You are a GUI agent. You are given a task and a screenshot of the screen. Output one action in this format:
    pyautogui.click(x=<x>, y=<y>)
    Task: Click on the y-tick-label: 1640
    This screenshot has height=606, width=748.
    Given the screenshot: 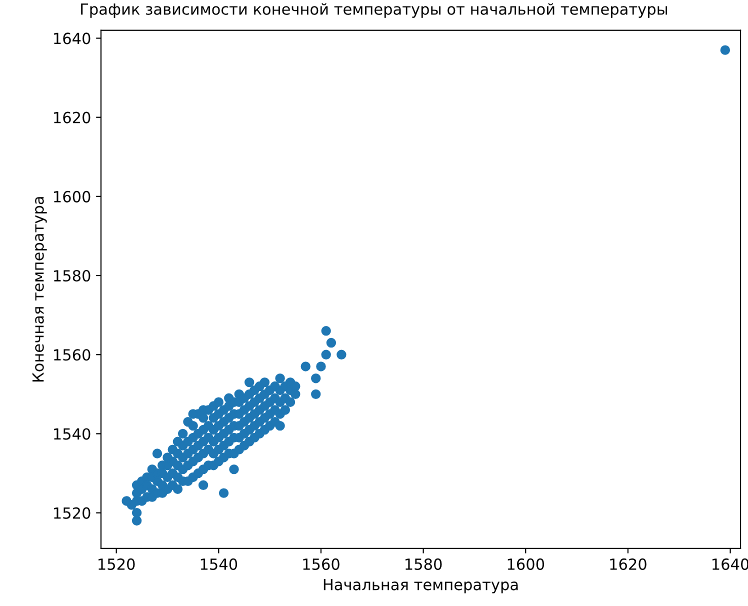 What is the action you would take?
    pyautogui.click(x=72, y=38)
    